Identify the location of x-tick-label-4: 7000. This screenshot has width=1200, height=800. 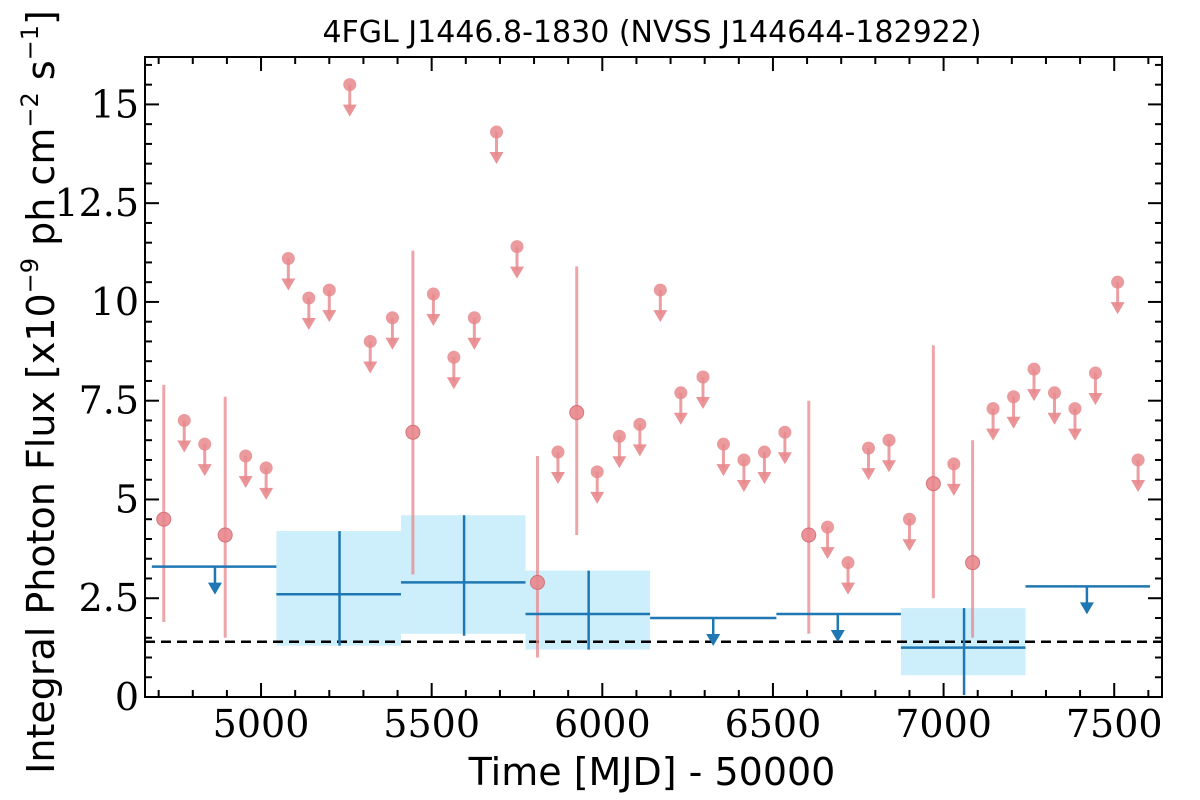
(943, 724).